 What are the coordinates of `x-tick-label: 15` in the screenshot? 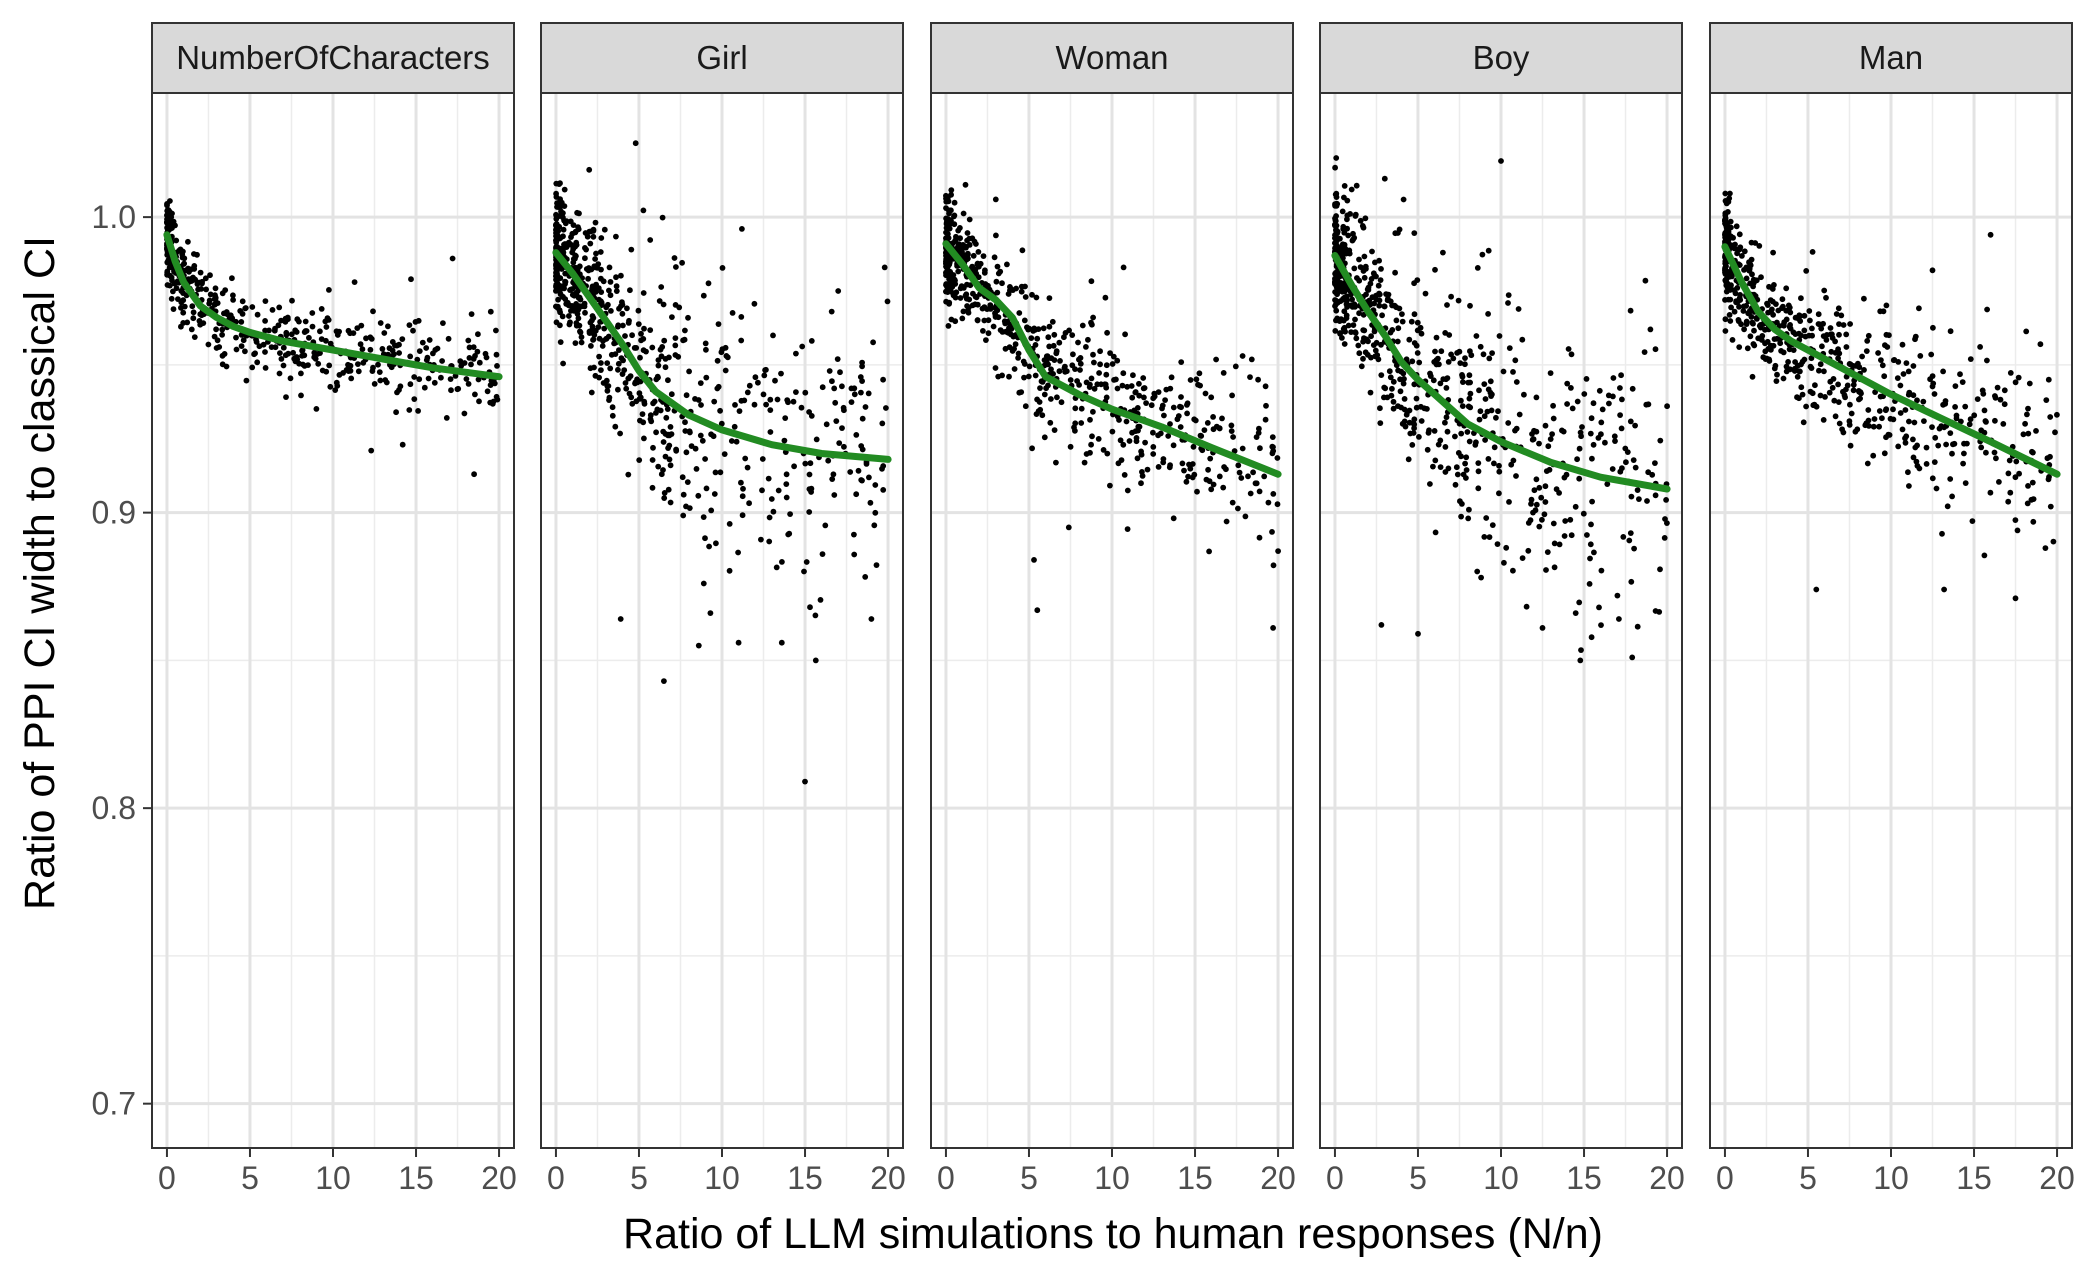 It's located at (416, 1178).